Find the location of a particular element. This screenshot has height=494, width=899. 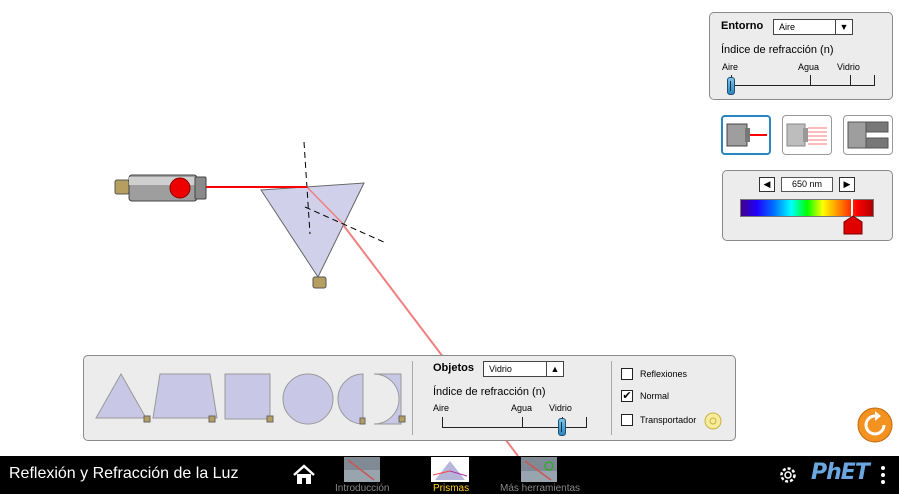

laser-view-wave-button is located at coordinates (807, 135).